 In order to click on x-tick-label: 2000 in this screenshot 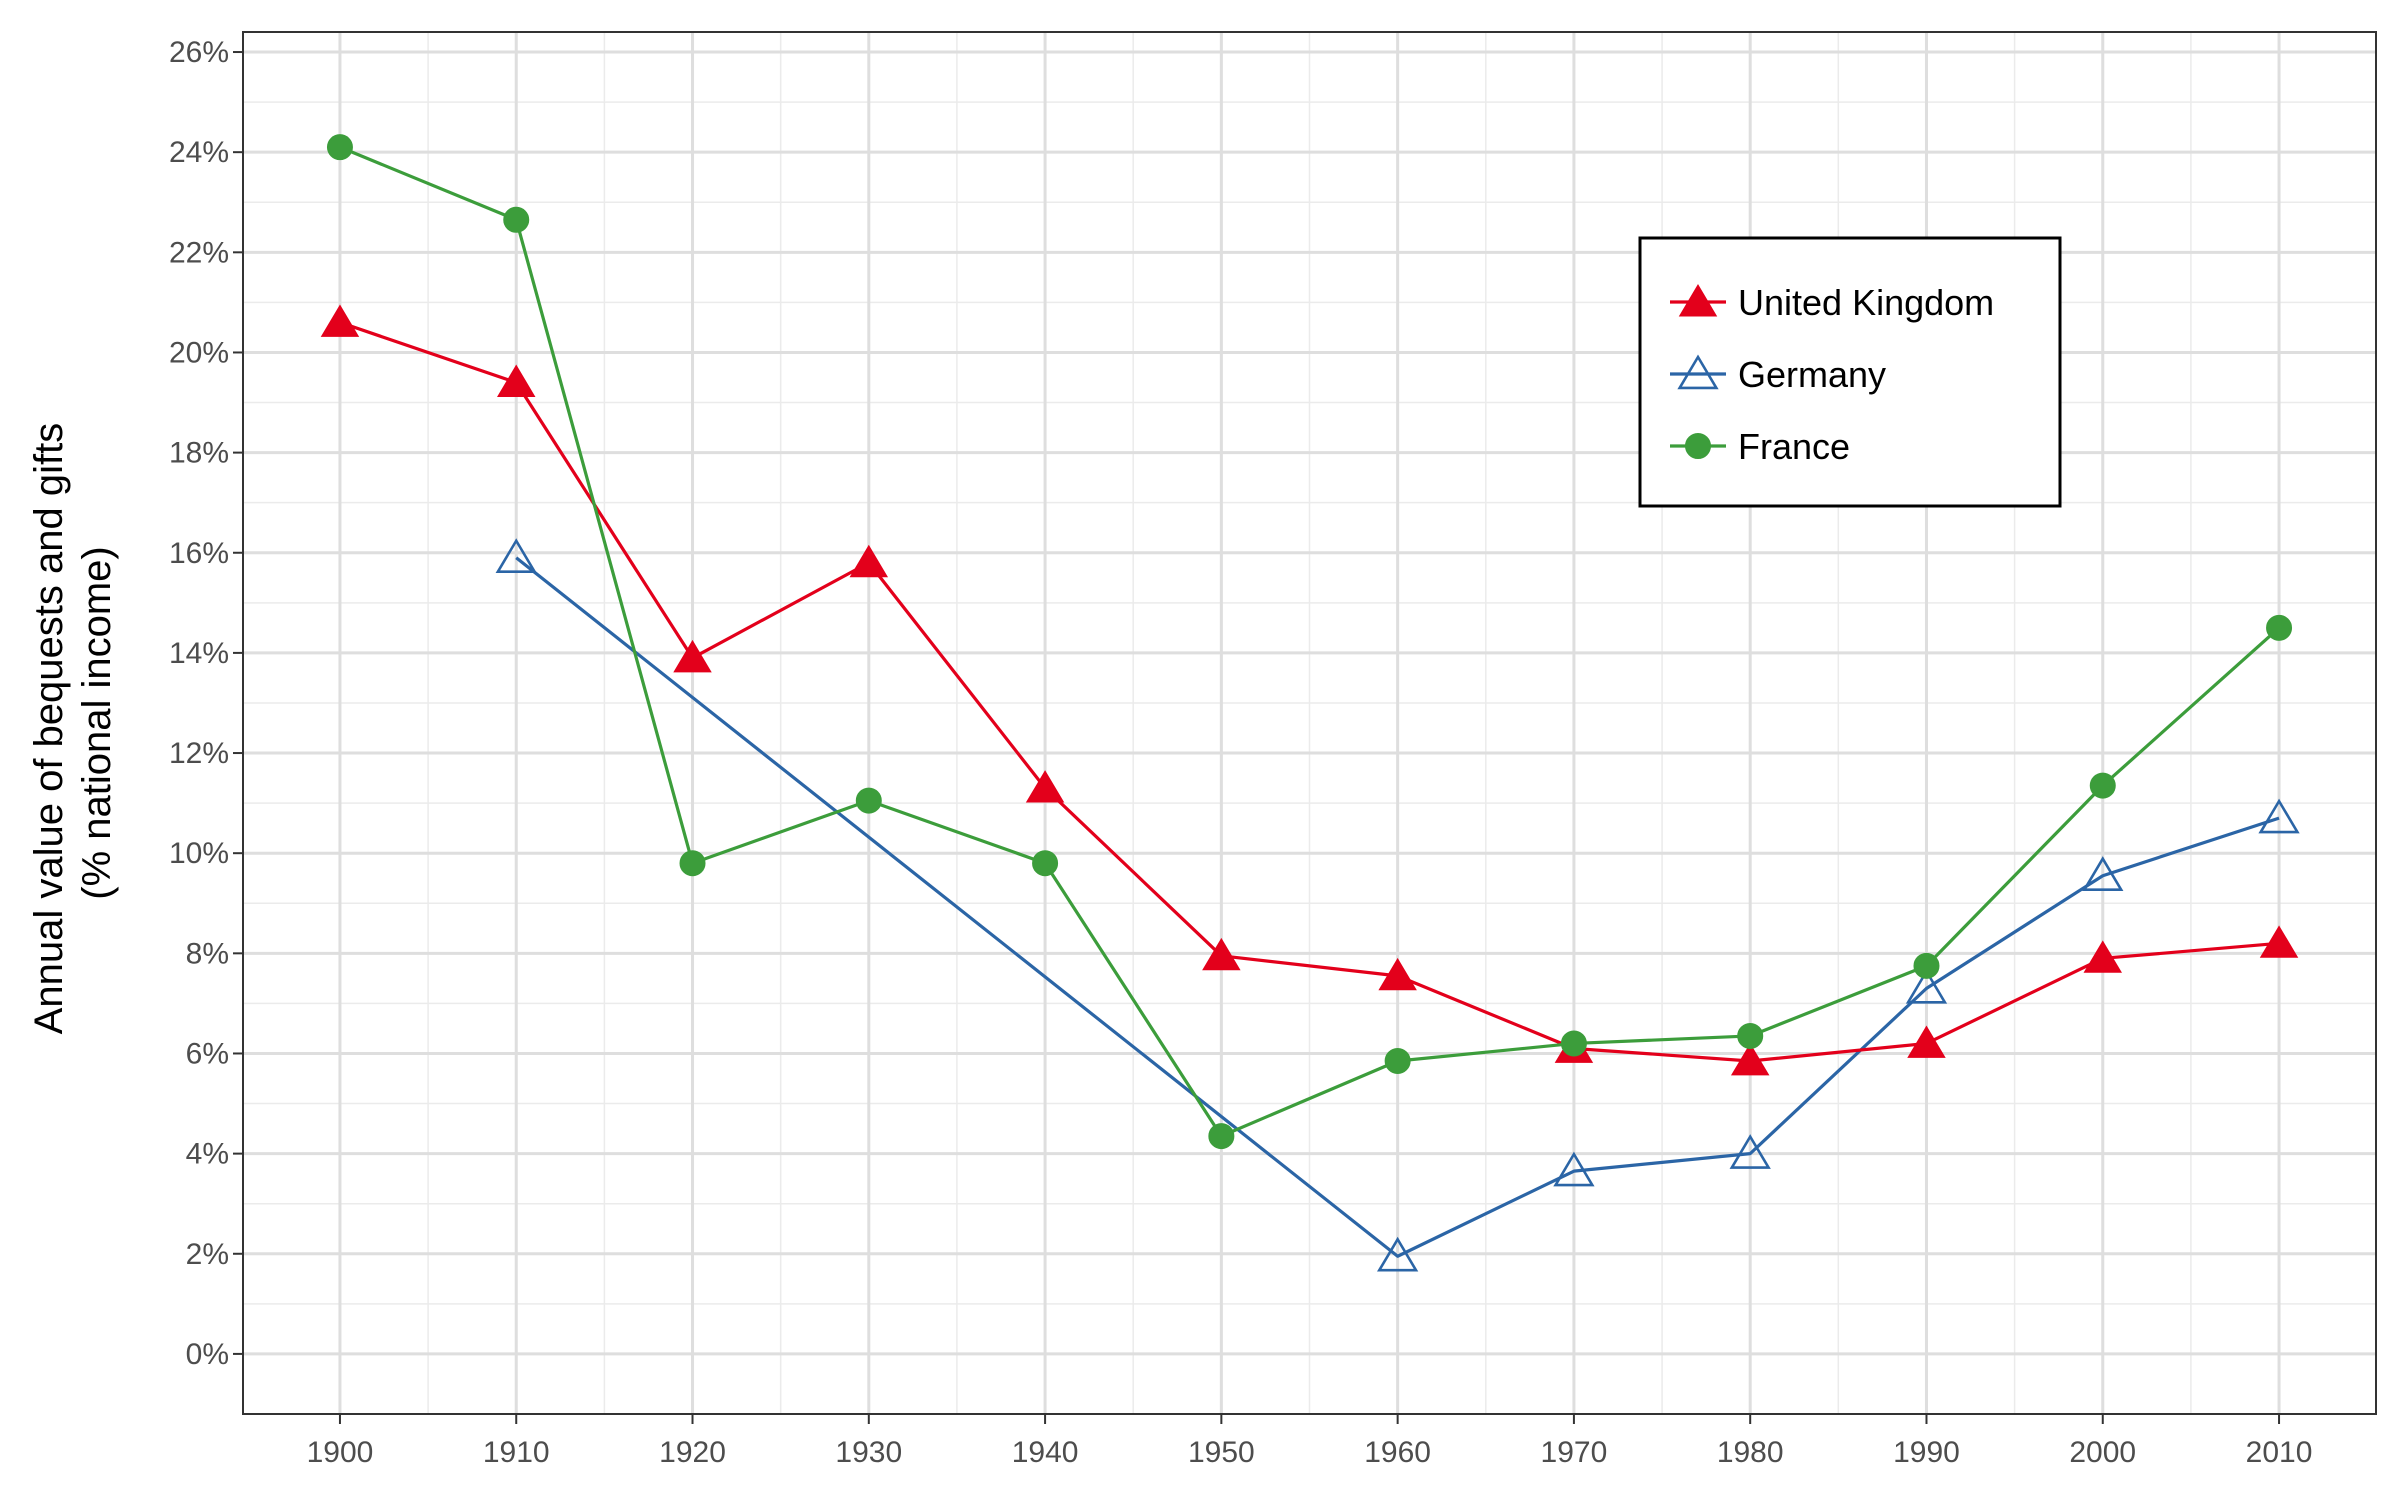, I will do `click(2102, 1452)`.